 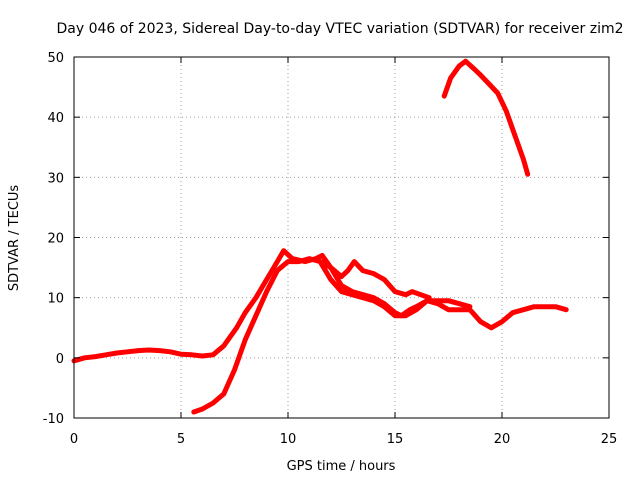 I want to click on x-axis-label: GPS time / hours, so click(x=341, y=466).